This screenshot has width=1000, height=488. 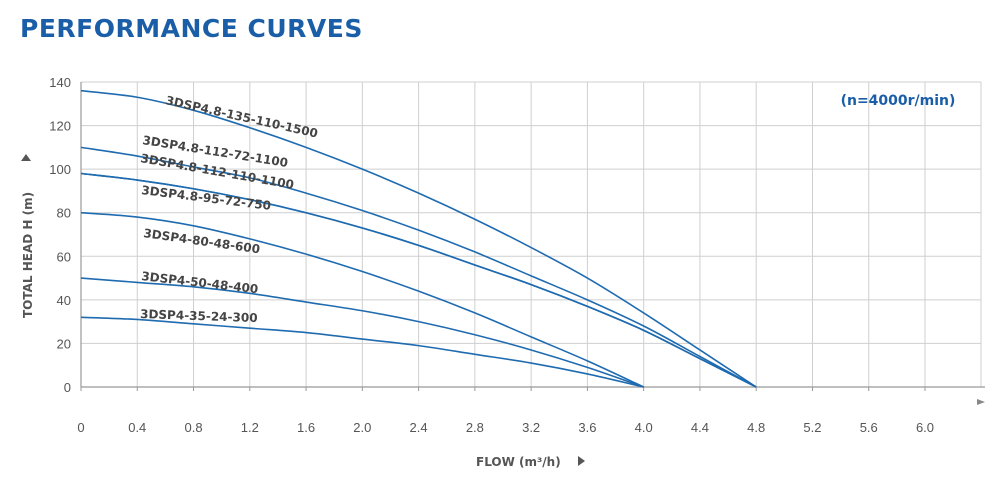 I want to click on x-tick-label: 6.0, so click(x=925, y=427).